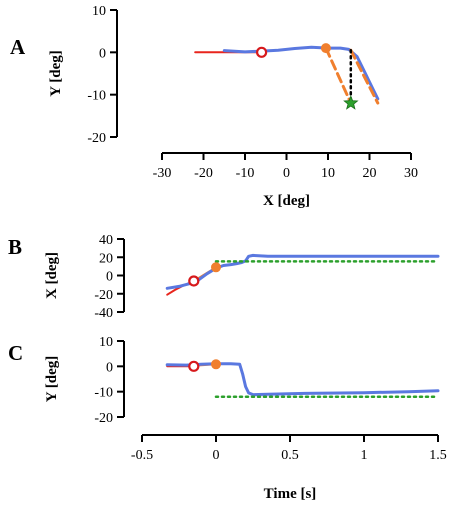  Describe the element at coordinates (103, 313) in the screenshot. I see `y-tick-label: -40` at that location.